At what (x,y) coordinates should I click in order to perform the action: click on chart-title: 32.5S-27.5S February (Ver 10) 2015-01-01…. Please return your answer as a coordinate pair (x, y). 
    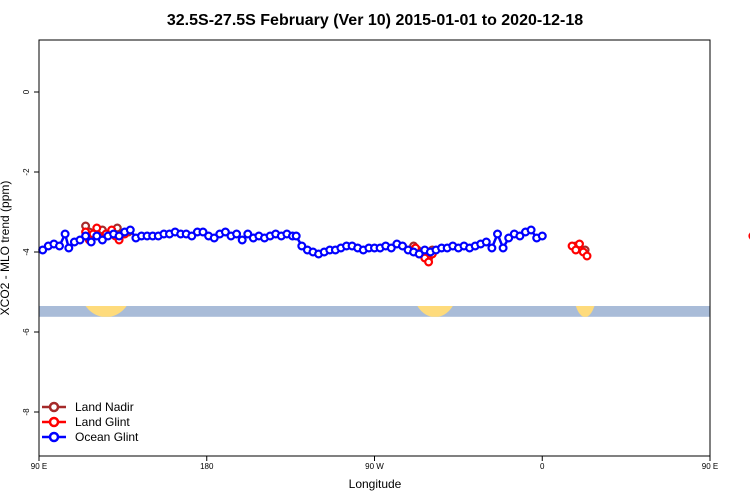
    Looking at the image, I should click on (375, 20).